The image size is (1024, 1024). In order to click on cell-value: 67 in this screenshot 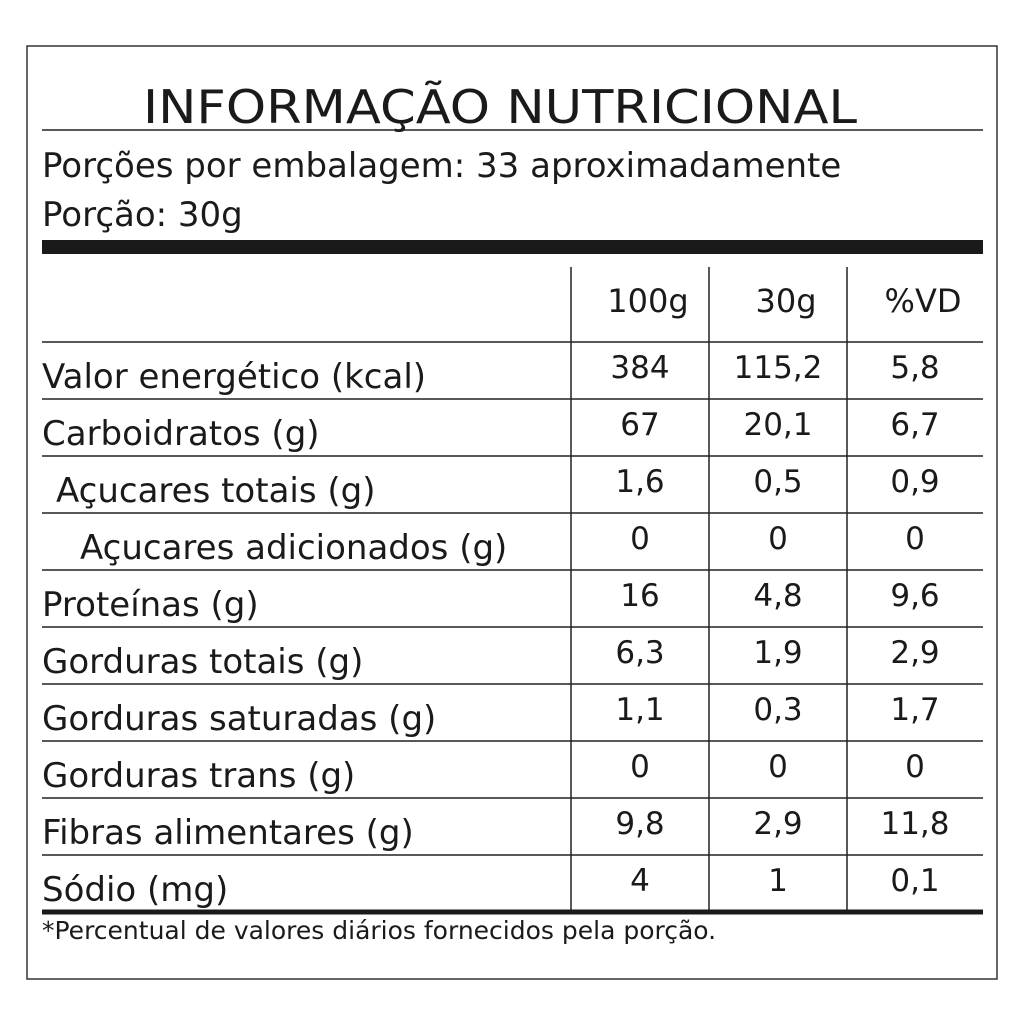, I will do `click(639, 425)`.